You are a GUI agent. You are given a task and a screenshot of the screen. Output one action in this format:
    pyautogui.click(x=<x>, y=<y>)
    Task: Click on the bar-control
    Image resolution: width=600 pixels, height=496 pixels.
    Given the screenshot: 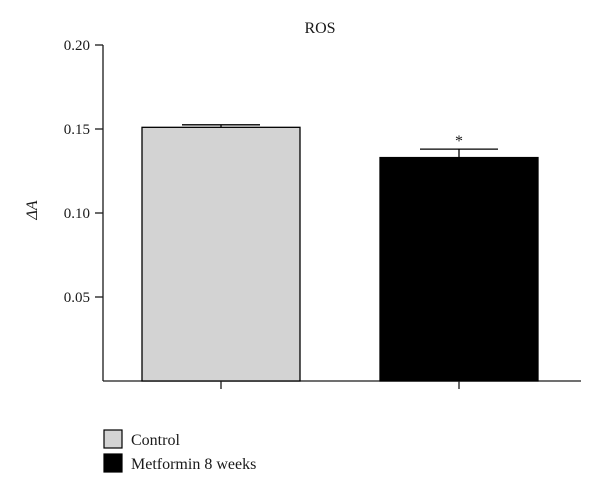 What is the action you would take?
    pyautogui.click(x=221, y=254)
    